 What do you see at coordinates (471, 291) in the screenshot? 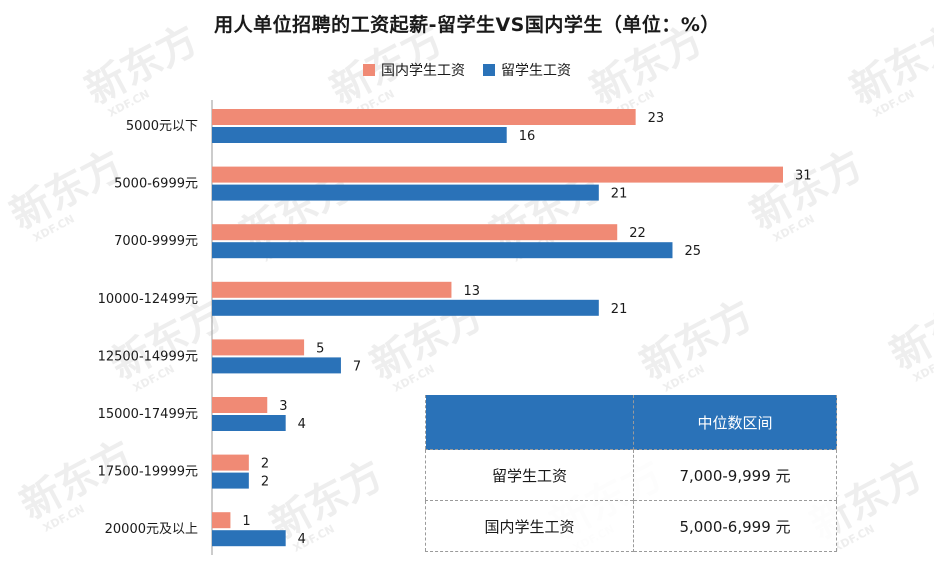
I see `data-label: 13` at bounding box center [471, 291].